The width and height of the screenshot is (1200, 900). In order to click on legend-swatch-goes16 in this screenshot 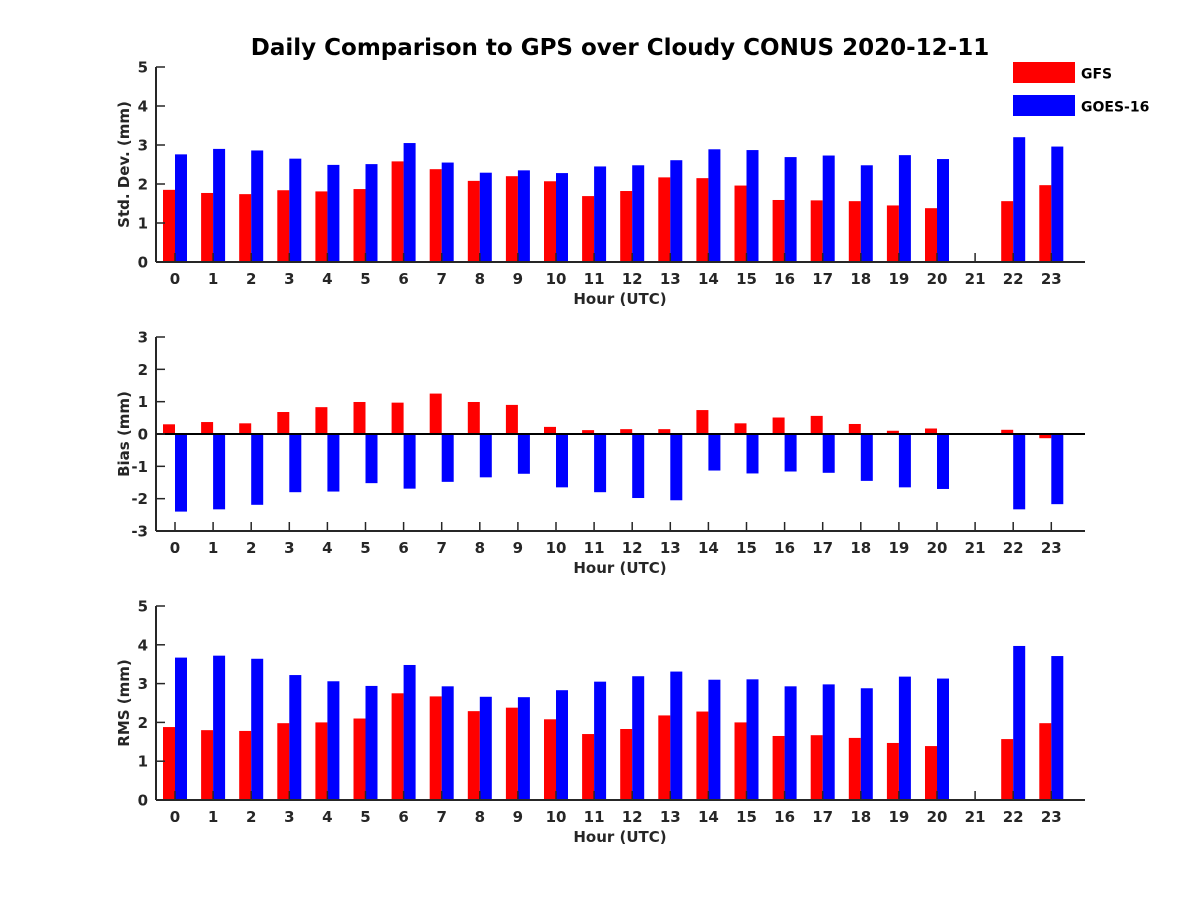, I will do `click(1044, 105)`.